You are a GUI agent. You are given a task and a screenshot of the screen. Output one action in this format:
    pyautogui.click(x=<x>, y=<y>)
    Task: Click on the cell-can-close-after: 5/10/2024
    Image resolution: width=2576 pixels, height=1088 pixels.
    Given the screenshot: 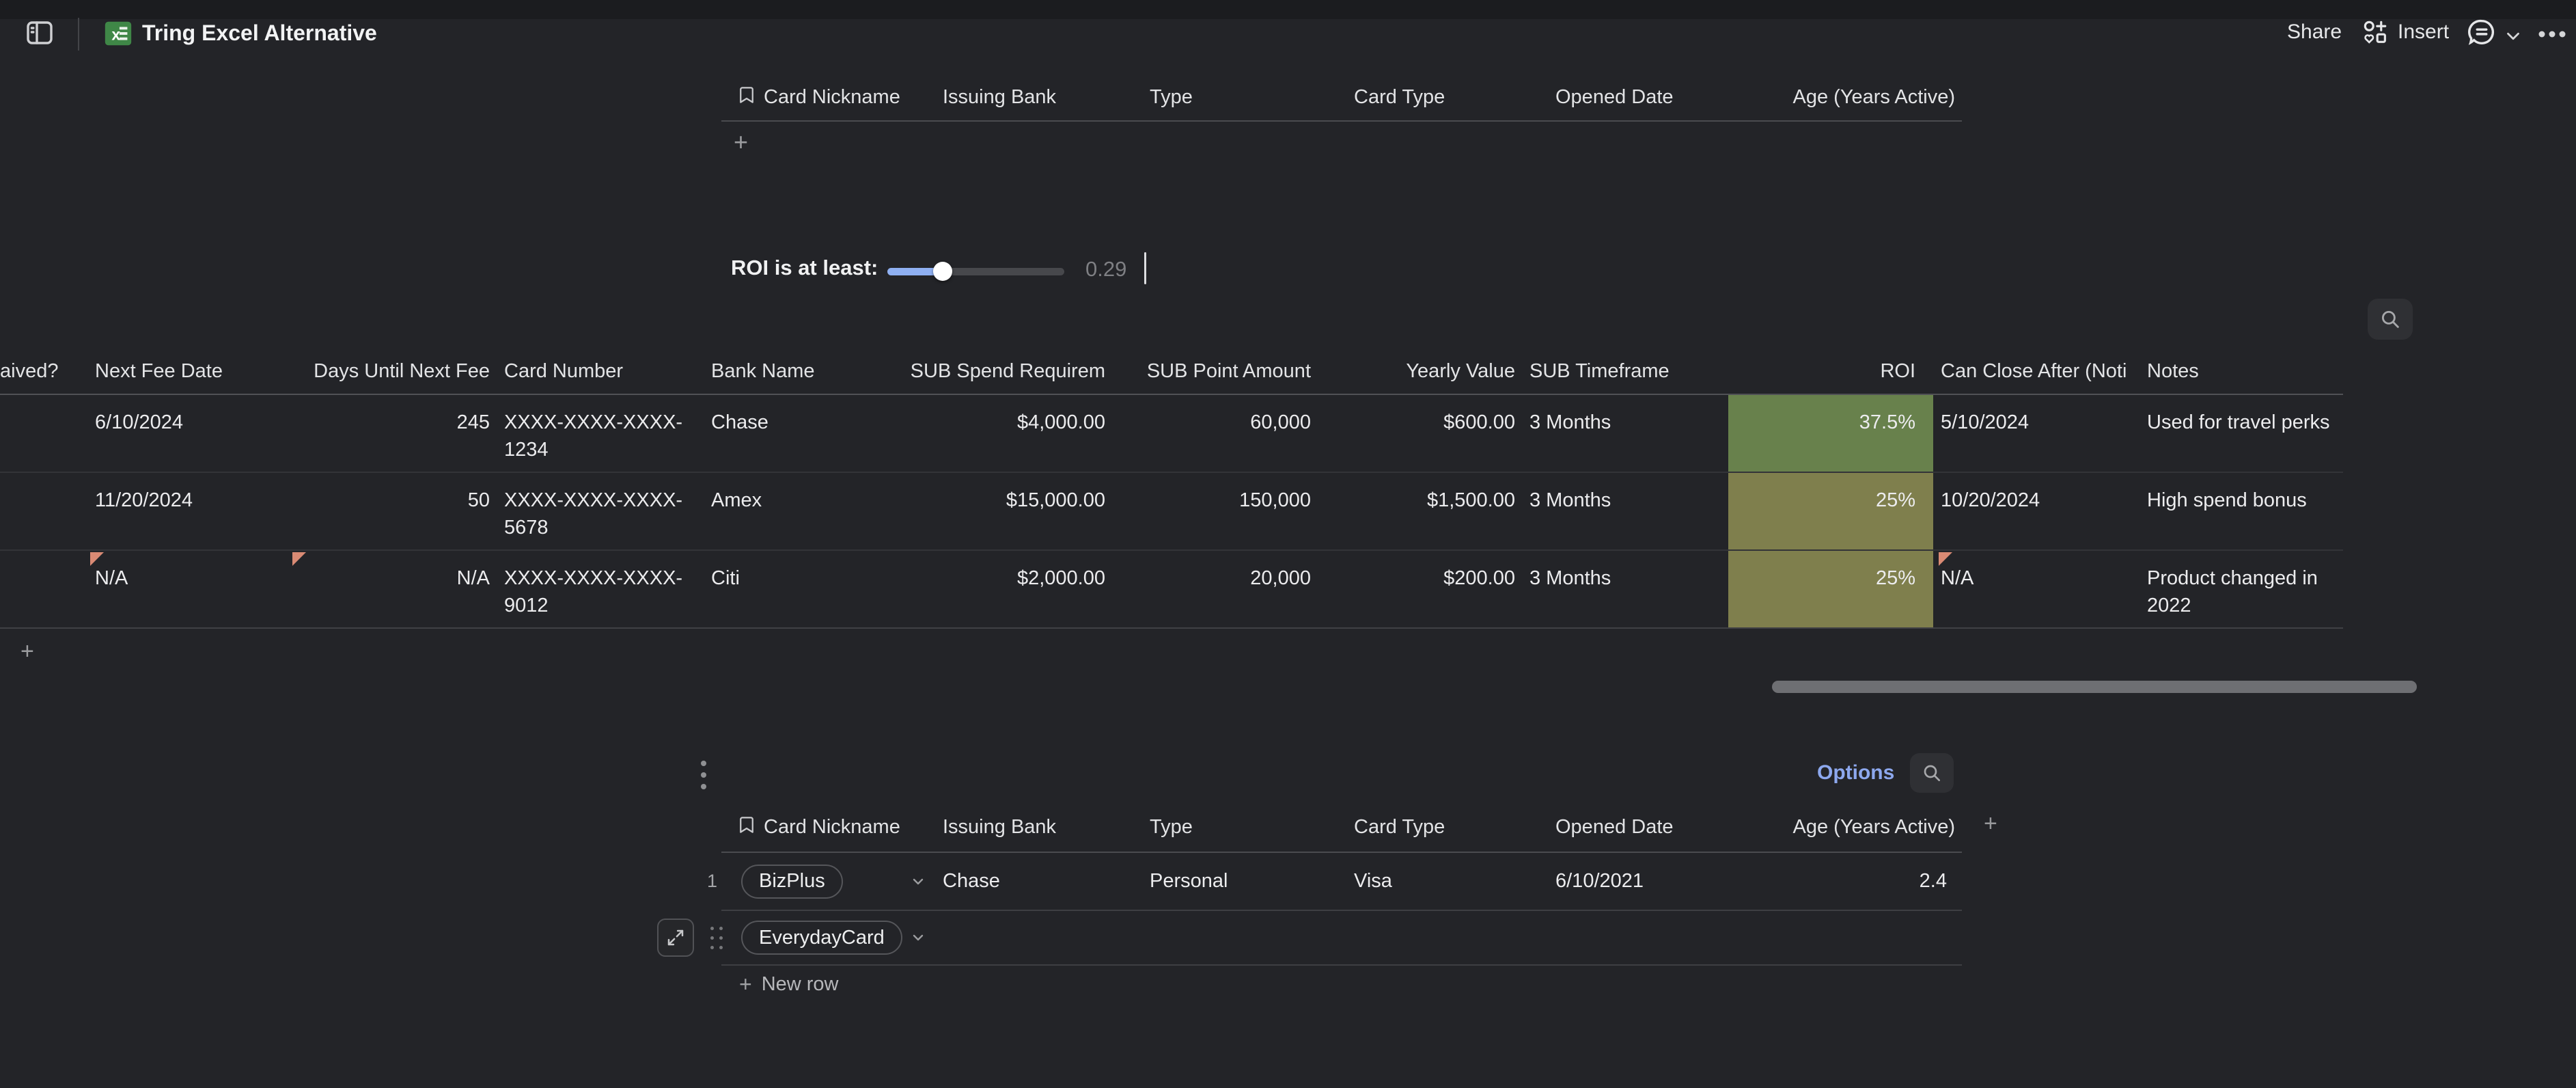 What is the action you would take?
    pyautogui.click(x=1986, y=422)
    